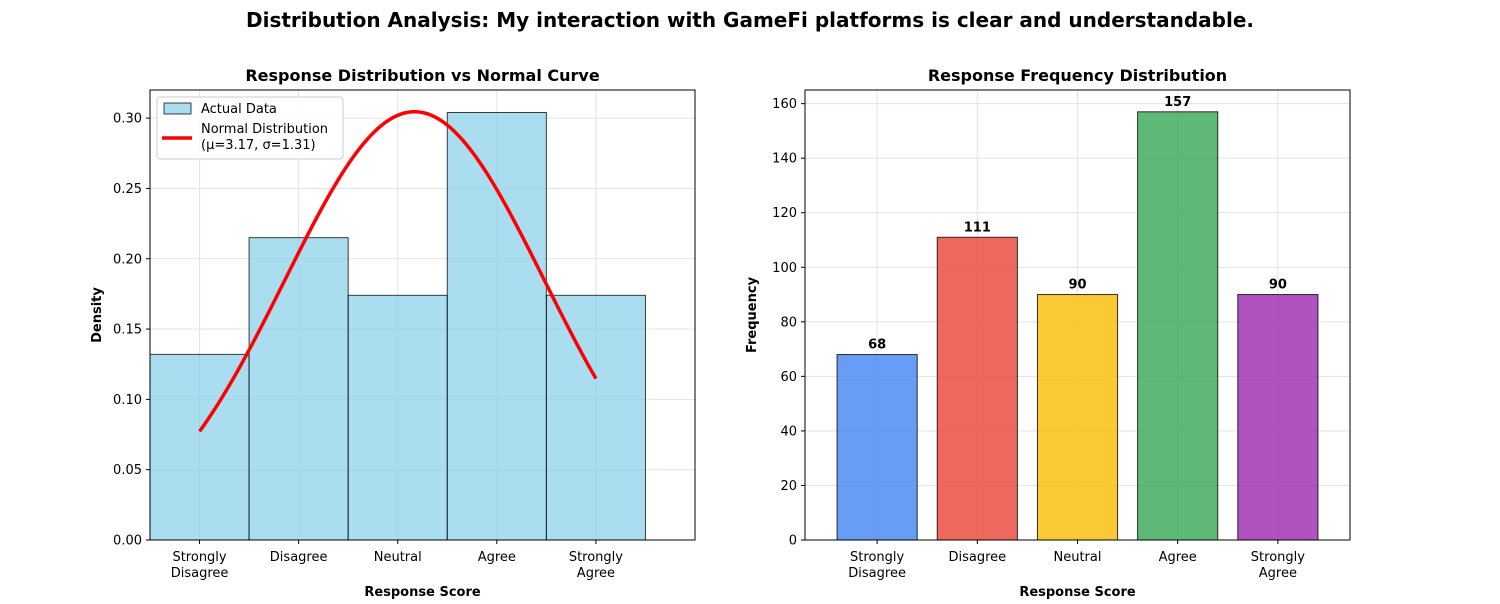 This screenshot has width=1500, height=604. I want to click on chart2-ytick-label: 140, so click(784, 159).